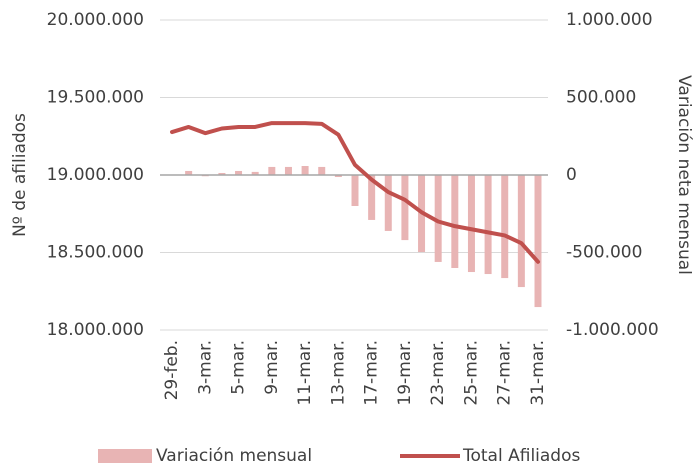  Describe the element at coordinates (601, 98) in the screenshot. I see `y2-tick-label: 500.000` at that location.